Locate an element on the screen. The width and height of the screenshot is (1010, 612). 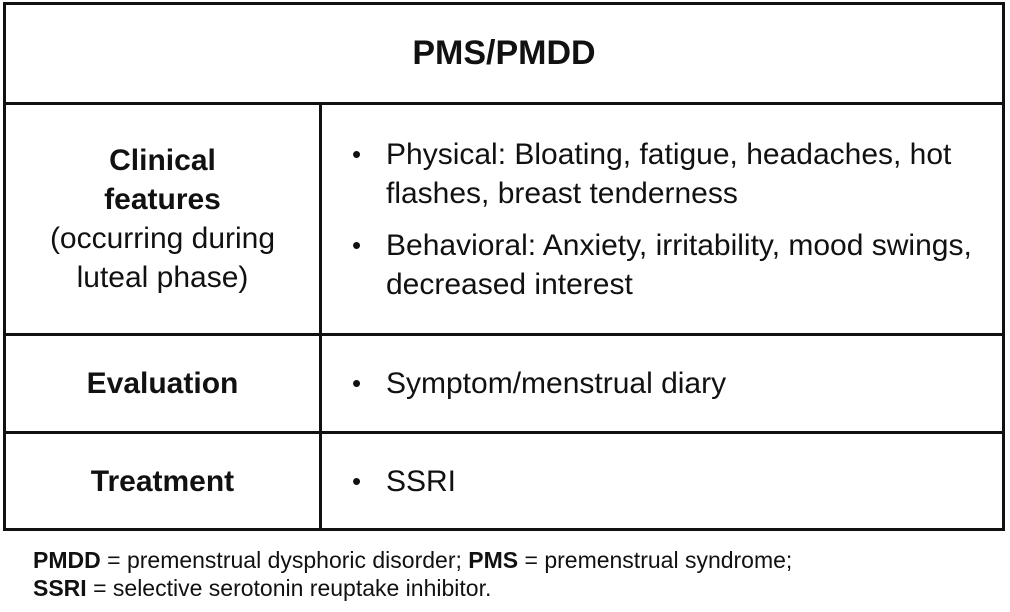
footnote-definition: = premenstrual syndrome; is located at coordinates (655, 560).